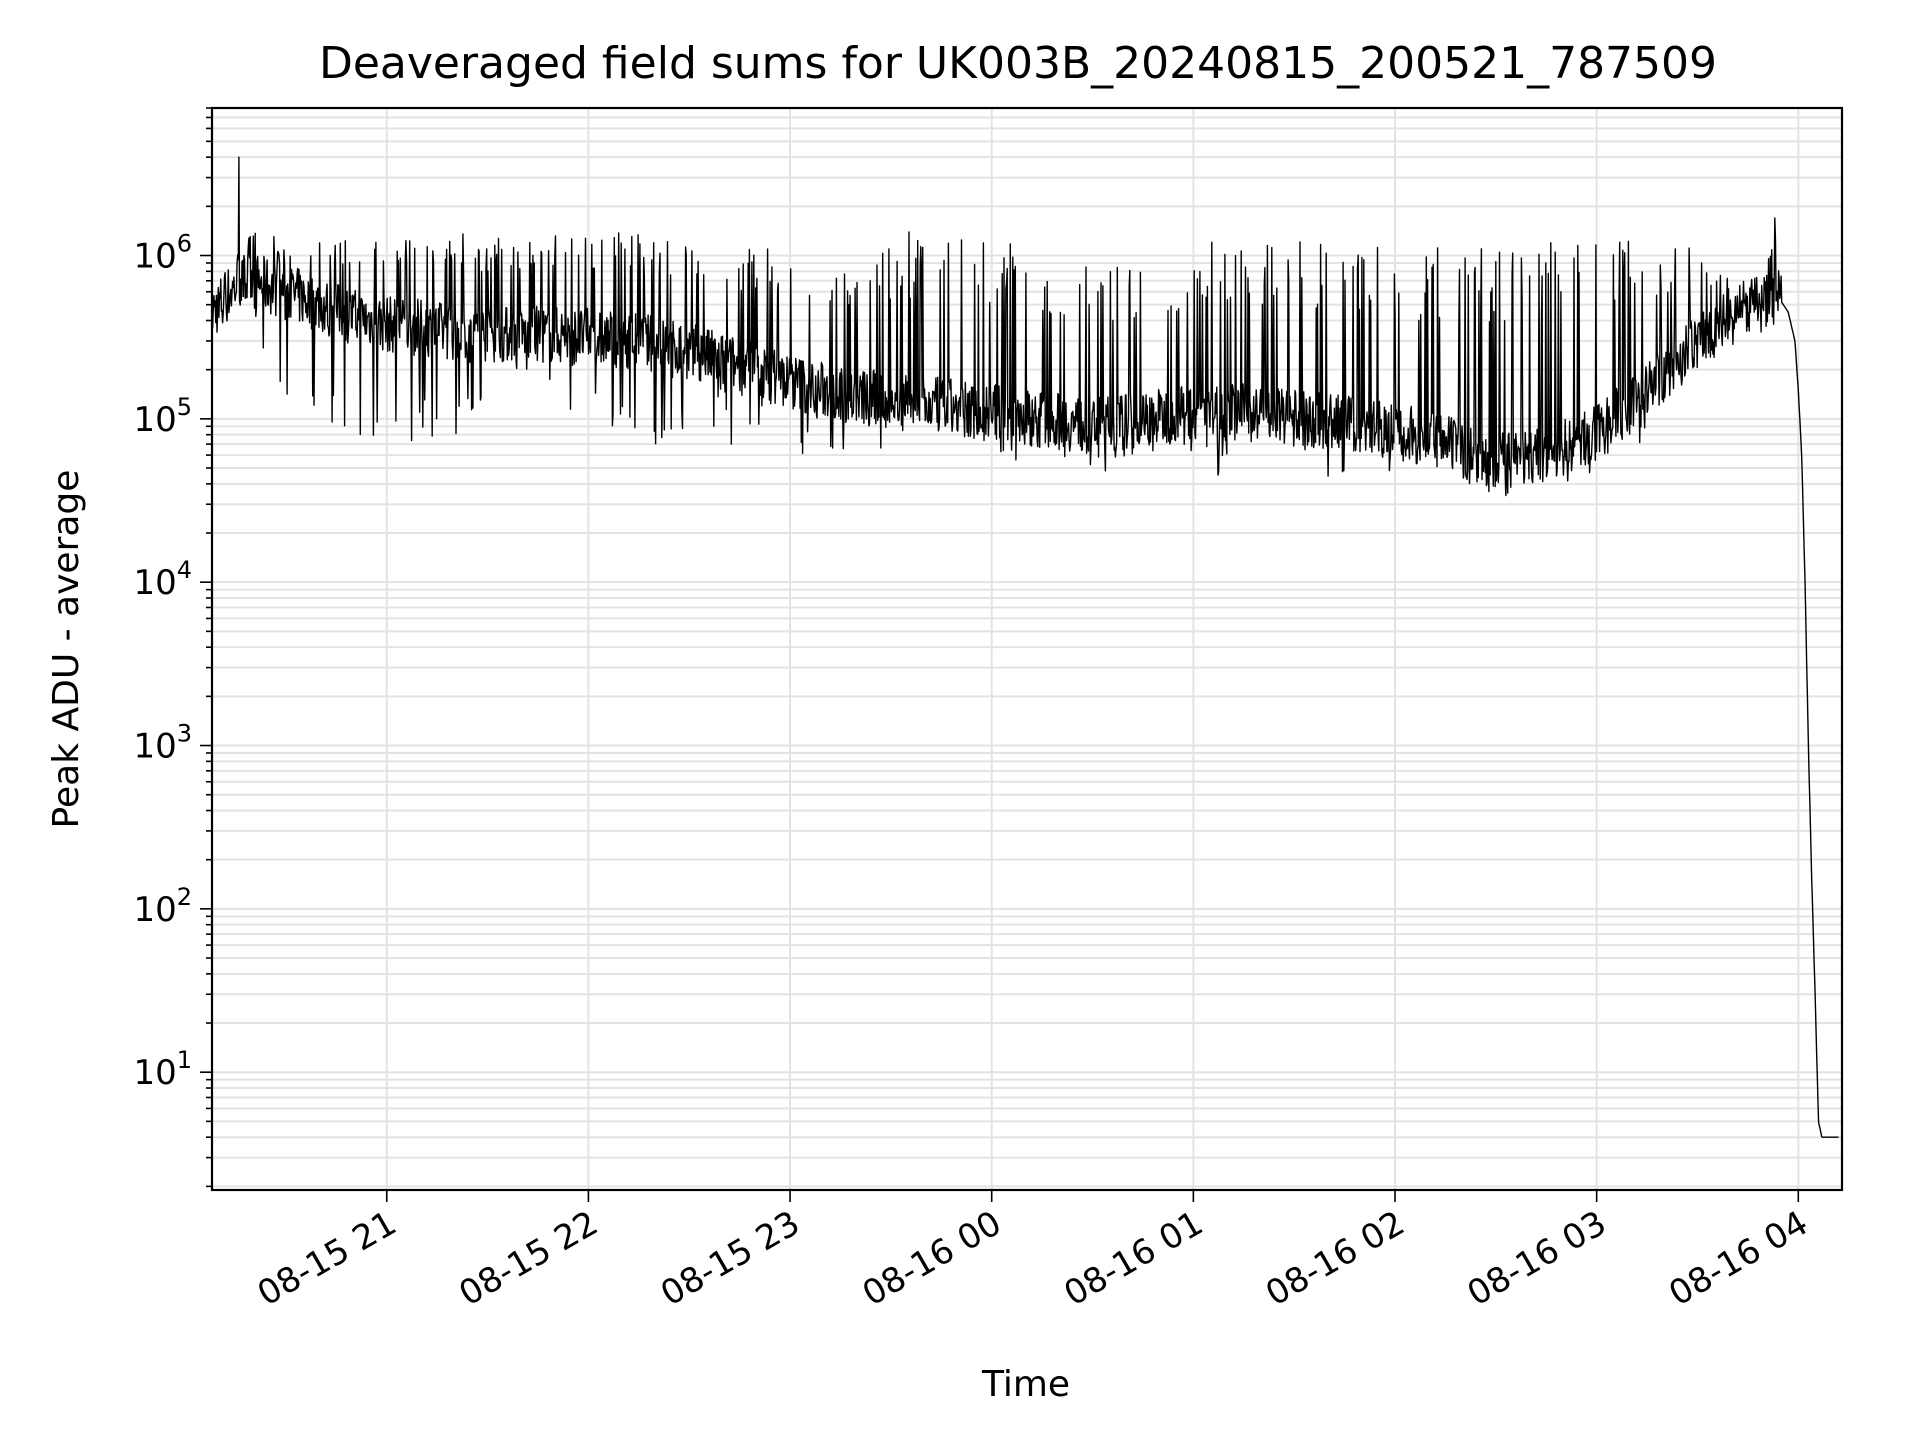  Describe the element at coordinates (162, 416) in the screenshot. I see `y-tick-label: 10⁵` at that location.